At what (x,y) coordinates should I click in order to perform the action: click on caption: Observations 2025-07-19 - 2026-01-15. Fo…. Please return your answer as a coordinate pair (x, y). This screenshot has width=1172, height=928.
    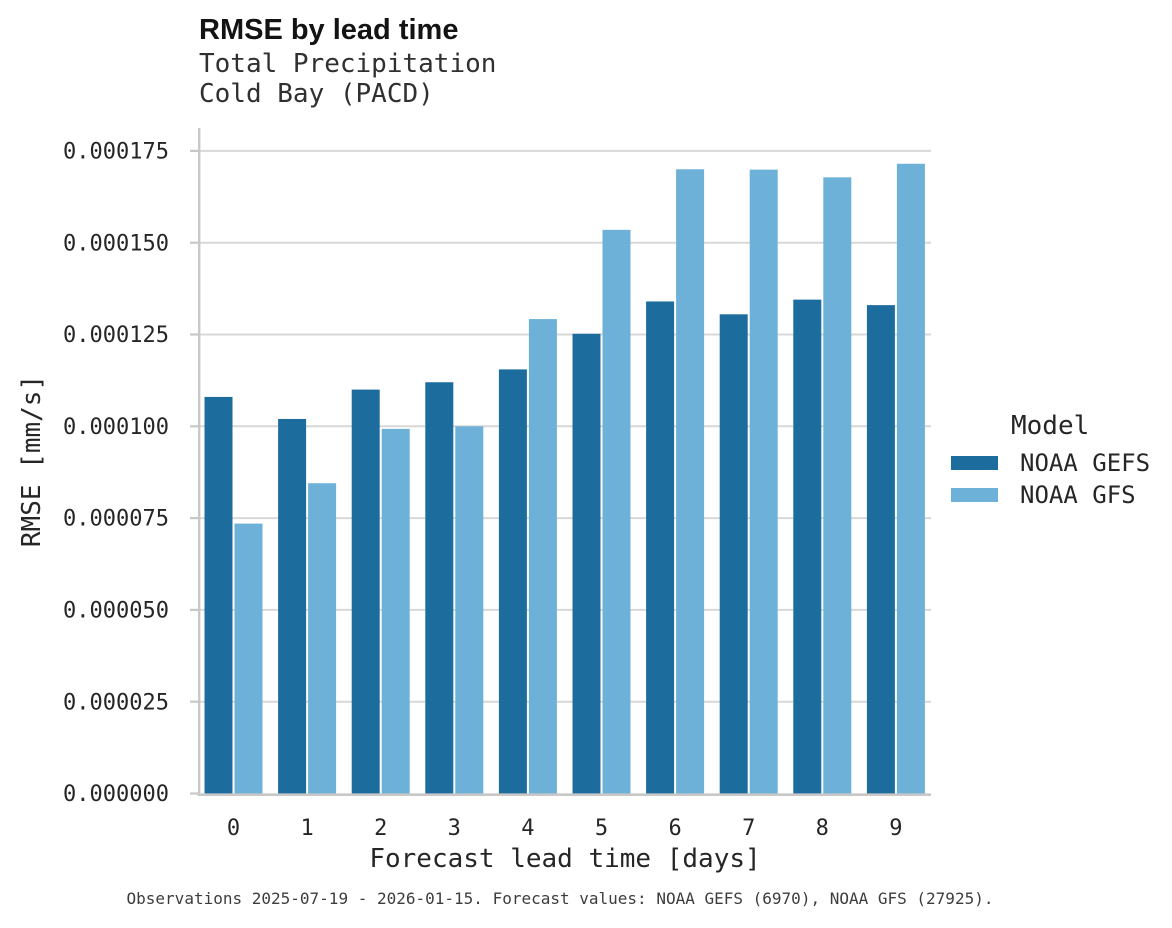
    Looking at the image, I should click on (560, 898).